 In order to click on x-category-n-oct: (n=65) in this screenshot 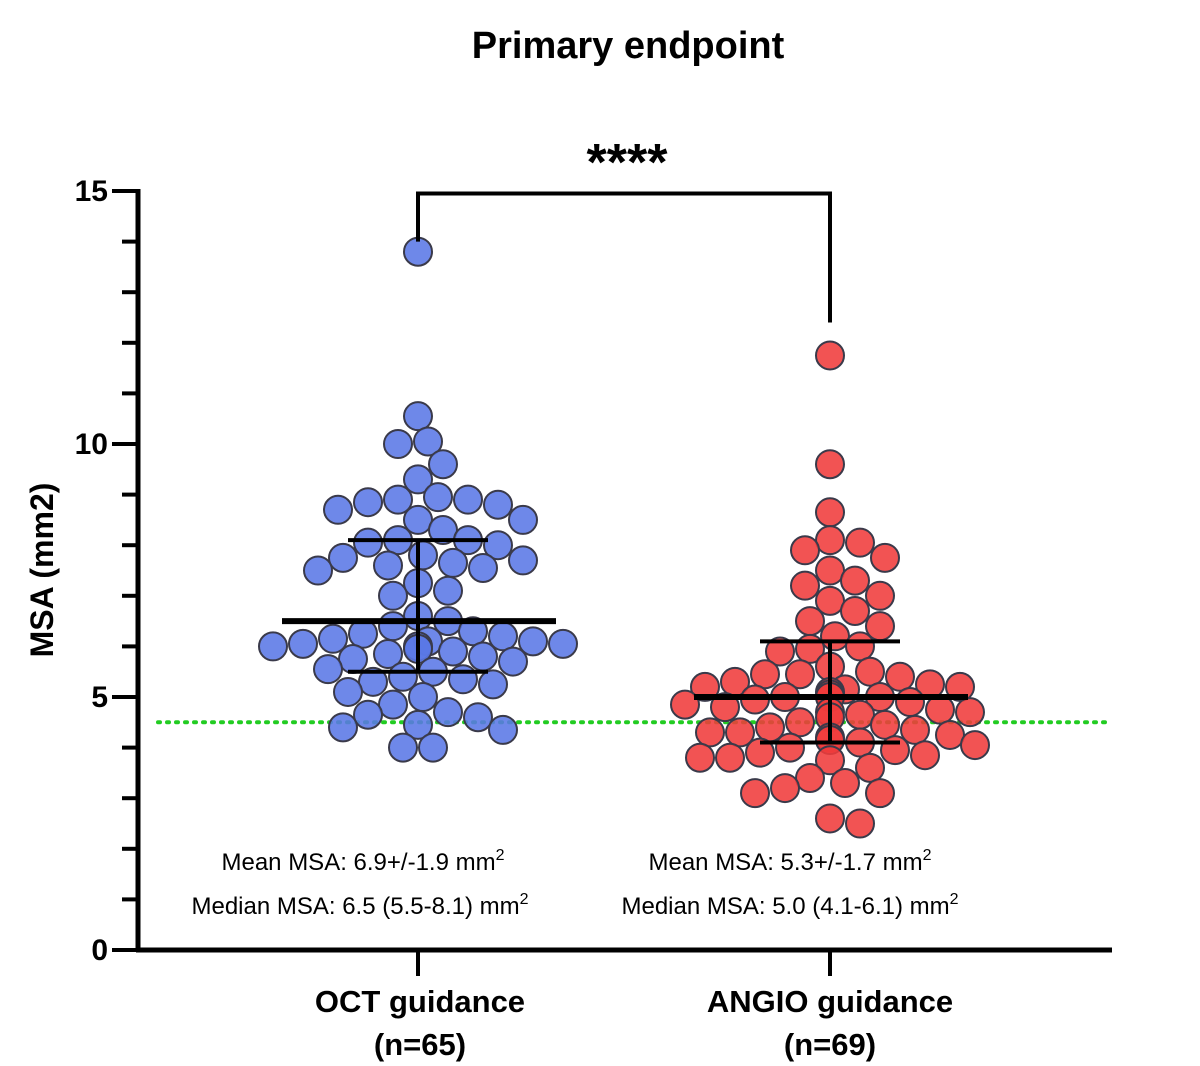, I will do `click(420, 1044)`.